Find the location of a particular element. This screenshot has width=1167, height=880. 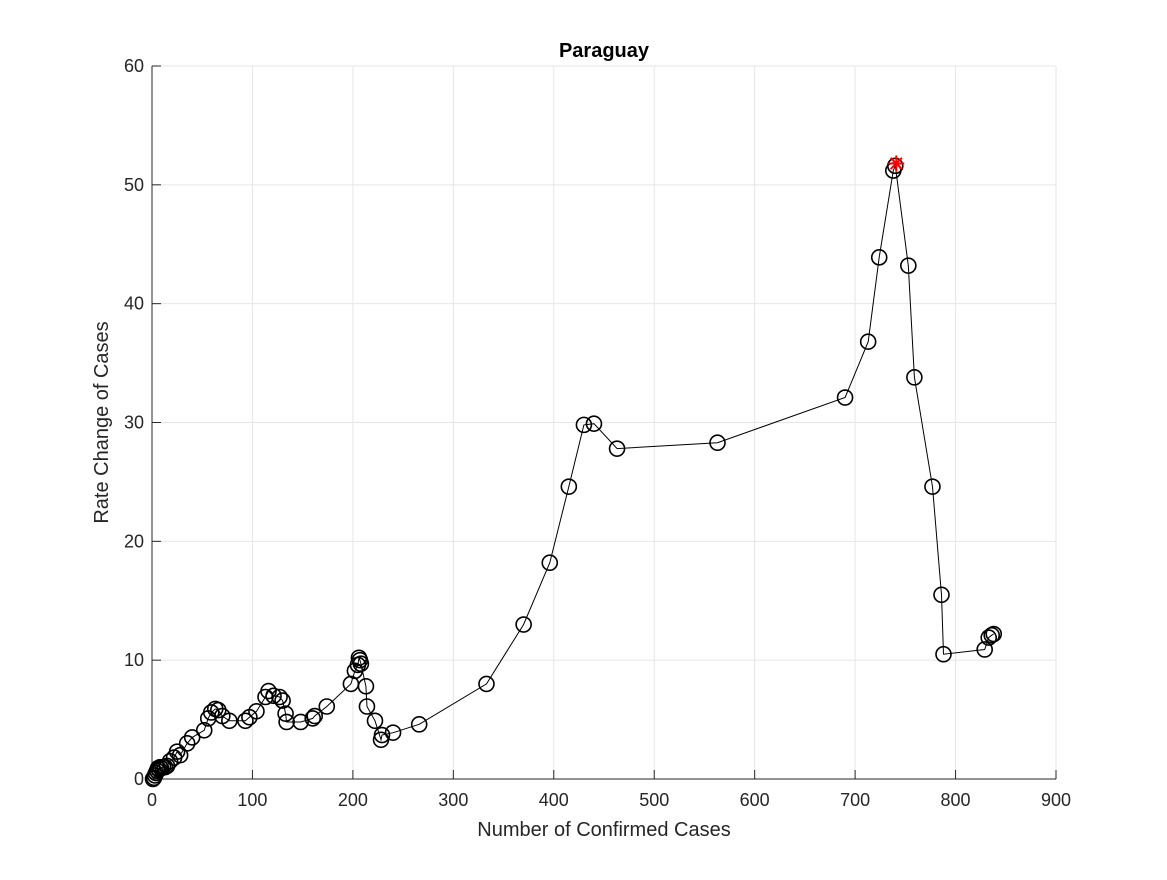

chart-title: Paraguay is located at coordinates (604, 51).